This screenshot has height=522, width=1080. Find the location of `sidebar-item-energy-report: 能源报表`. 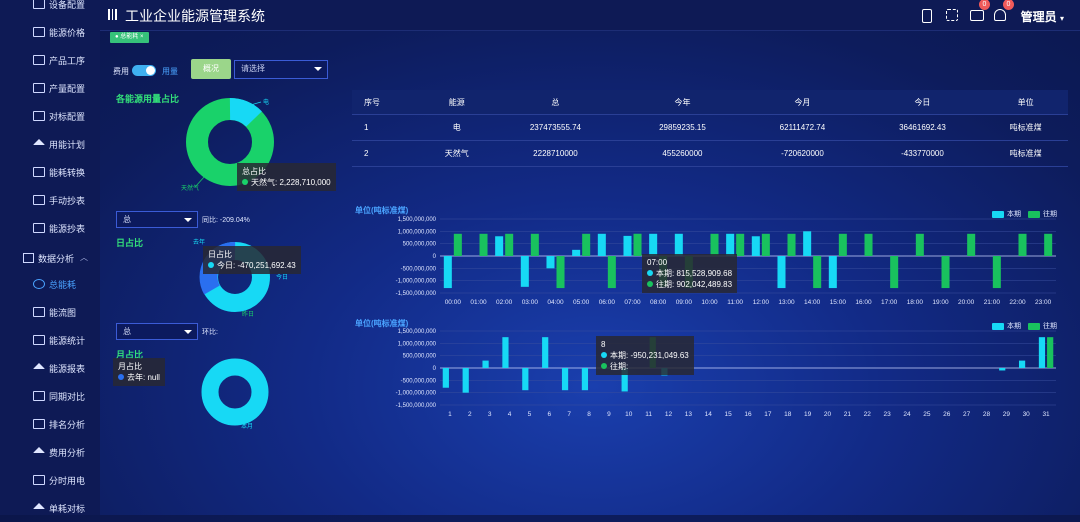

sidebar-item-energy-report: 能源报表 is located at coordinates (50, 368).